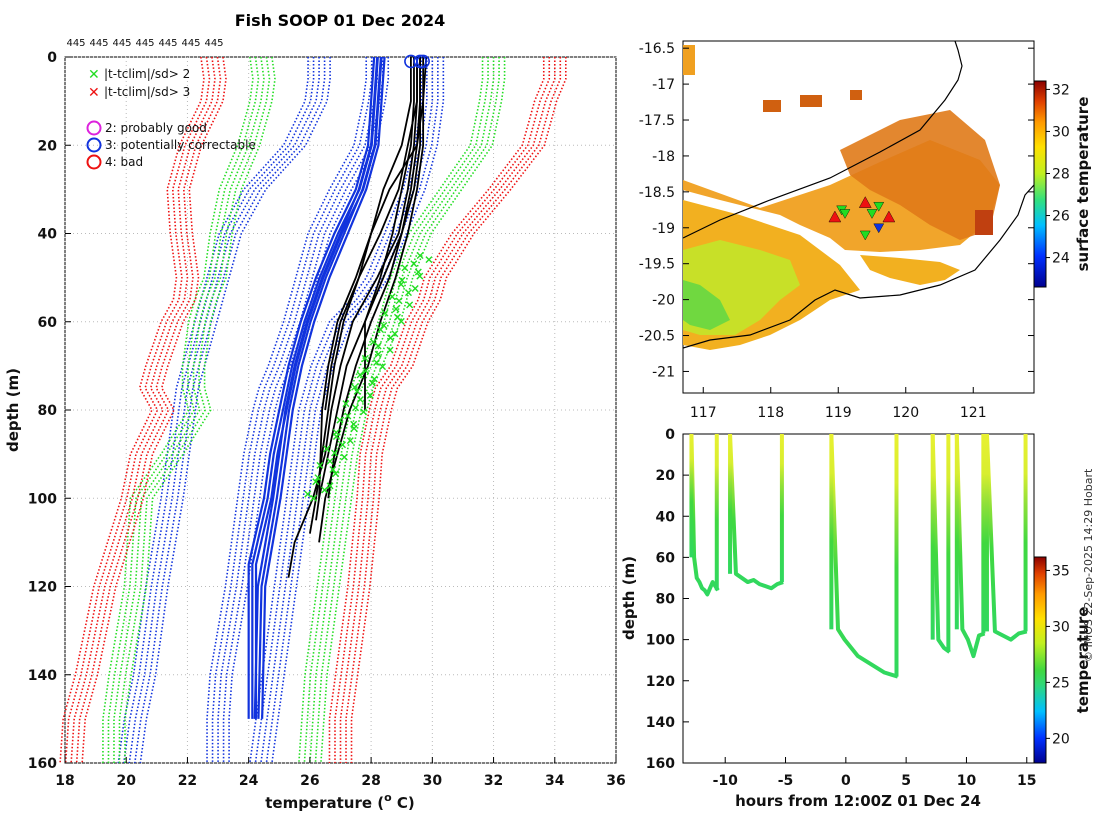 Image resolution: width=1100 pixels, height=820 pixels. Describe the element at coordinates (1061, 739) in the screenshot. I see `colorbar-tick-label: 20` at that location.